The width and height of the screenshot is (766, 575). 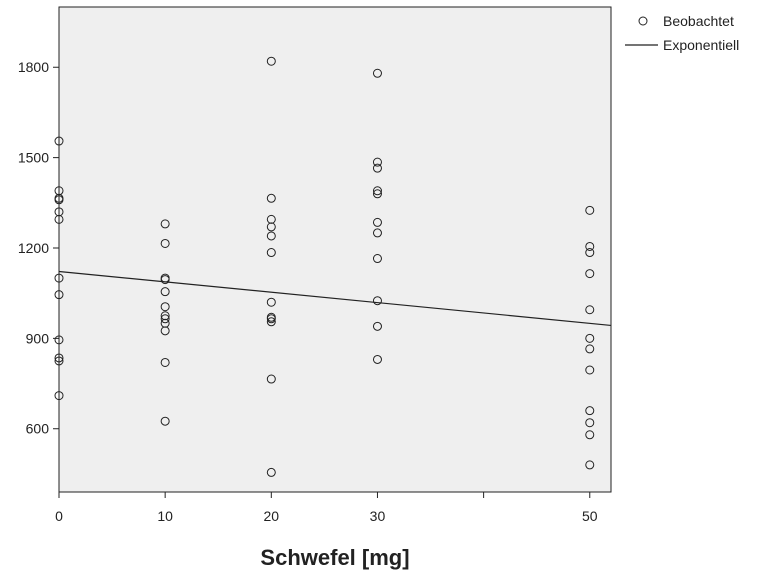 What do you see at coordinates (698, 21) in the screenshot?
I see `legend-label: Beobachtet` at bounding box center [698, 21].